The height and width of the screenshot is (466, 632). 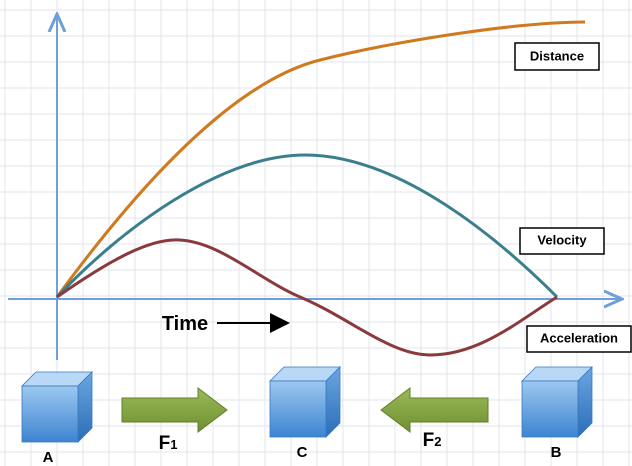 What do you see at coordinates (48, 457) in the screenshot?
I see `block-label: A` at bounding box center [48, 457].